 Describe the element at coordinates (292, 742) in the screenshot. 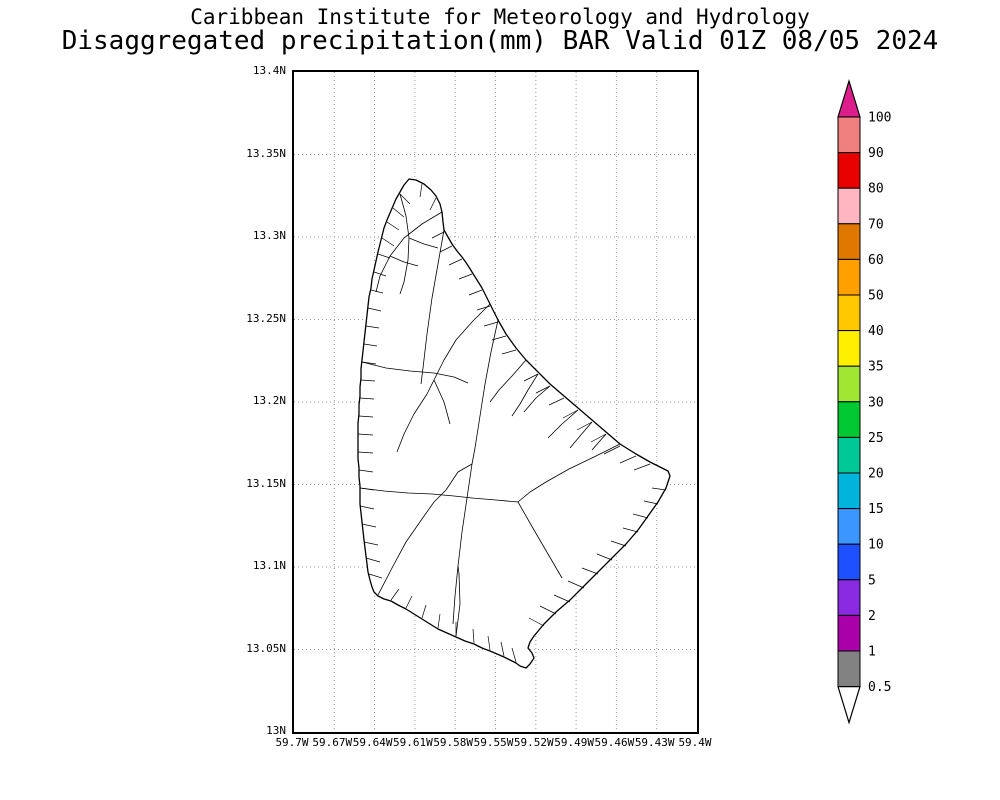

I see `lon-tick-label: 59.7W` at that location.